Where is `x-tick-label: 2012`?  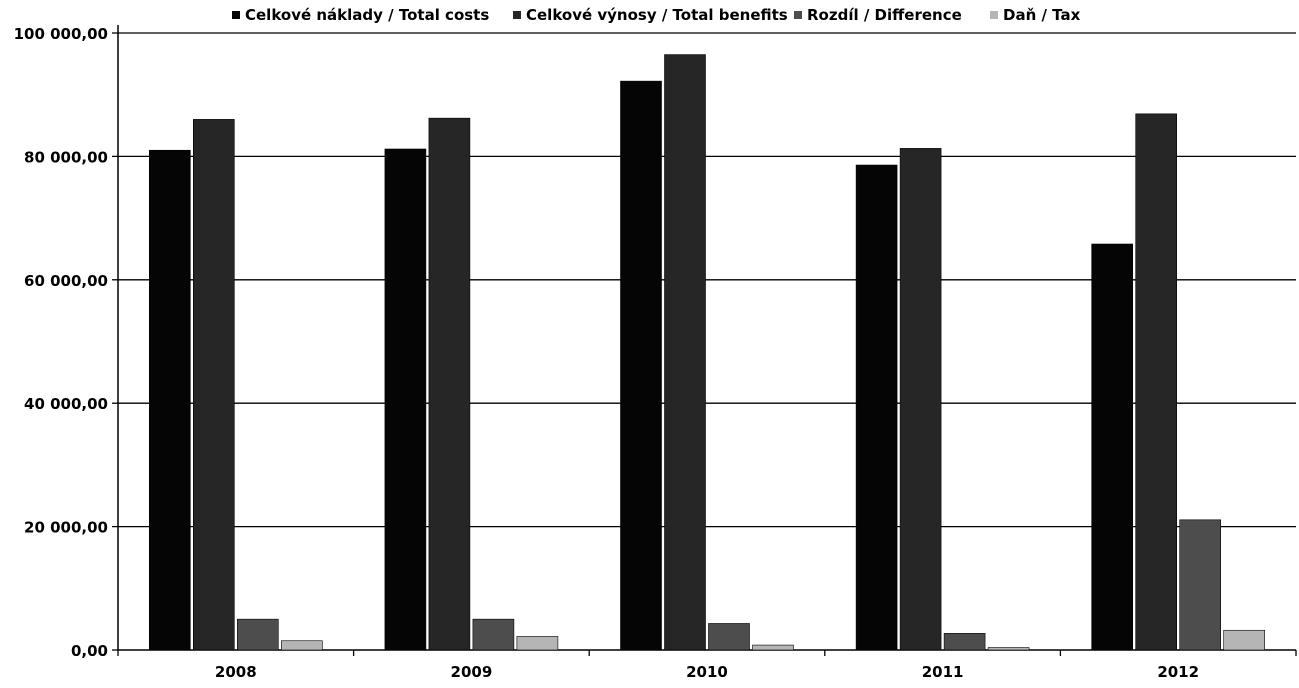
x-tick-label: 2012 is located at coordinates (1178, 672).